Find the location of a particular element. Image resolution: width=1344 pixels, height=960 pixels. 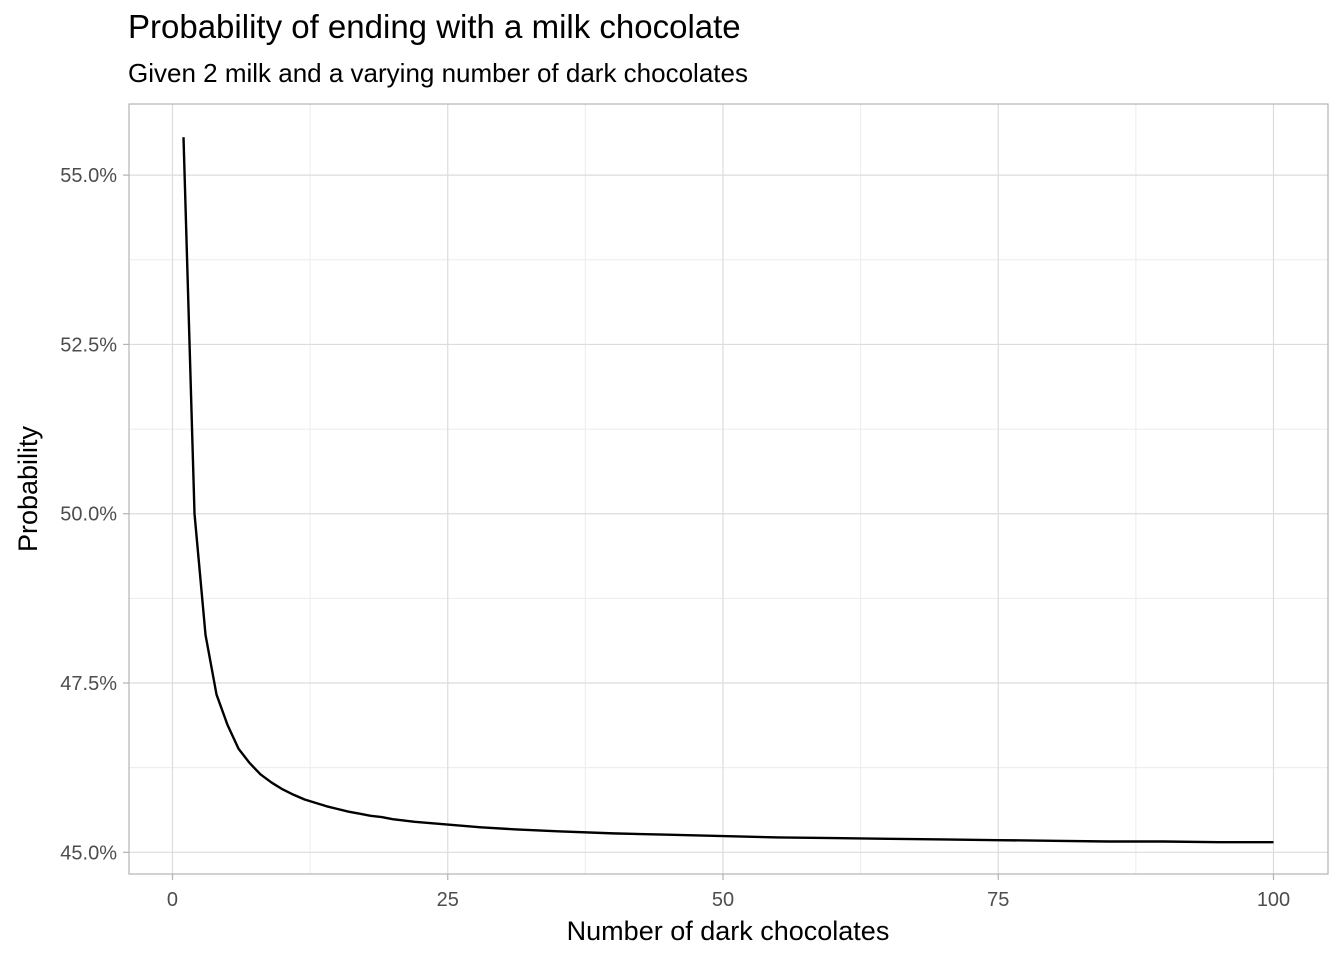

y-tick-label: 52.5% is located at coordinates (88, 345).